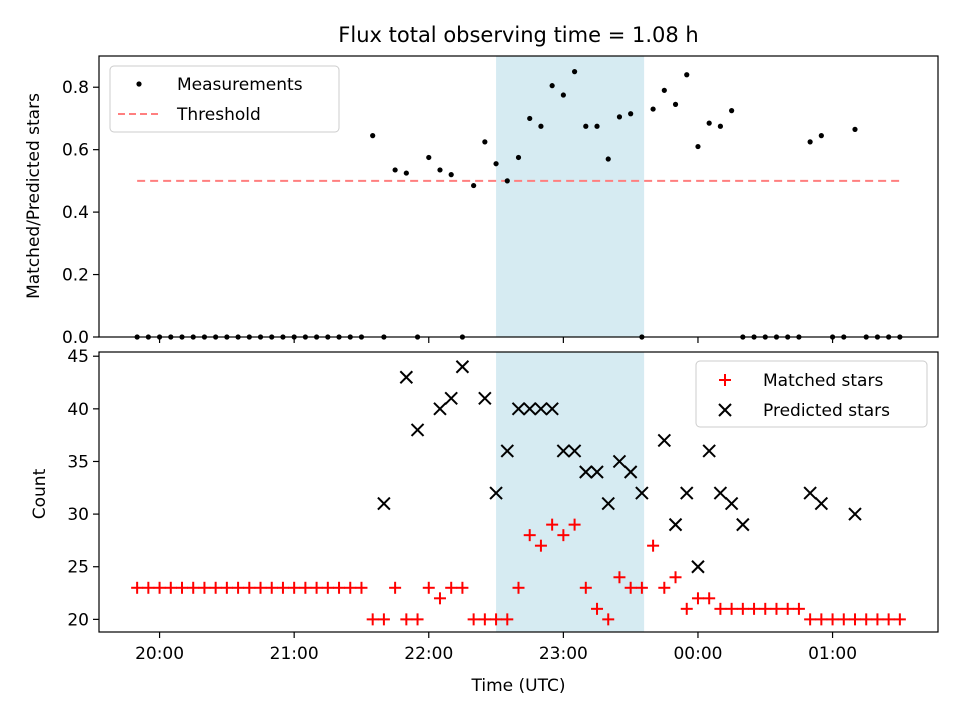  Describe the element at coordinates (218, 115) in the screenshot. I see `legend-threshold-label: Threshold` at that location.